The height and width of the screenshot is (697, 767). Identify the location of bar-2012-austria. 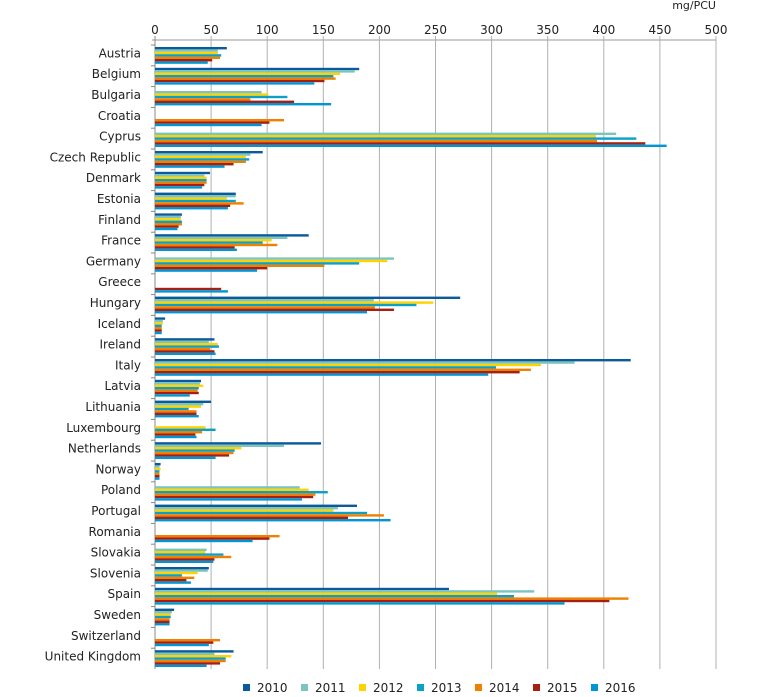
(186, 53).